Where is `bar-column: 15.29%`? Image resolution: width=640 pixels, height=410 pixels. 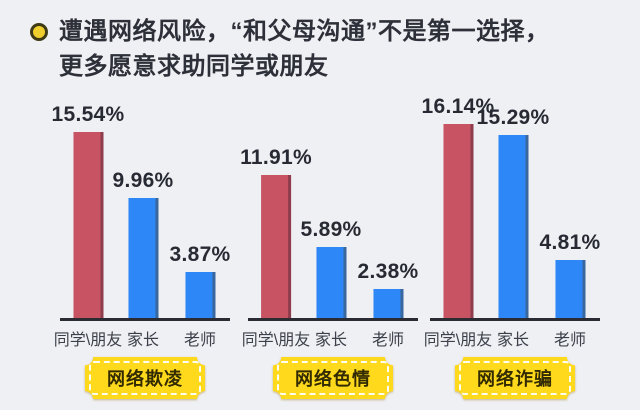
bar-column: 15.29% is located at coordinates (512, 212).